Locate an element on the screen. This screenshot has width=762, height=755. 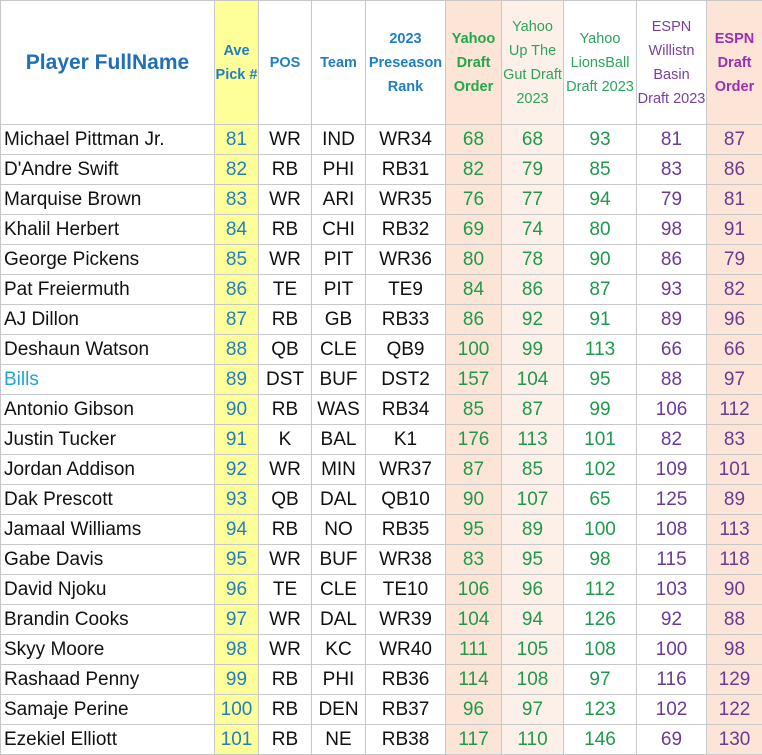
espn-williston-cell: 83 is located at coordinates (672, 170).